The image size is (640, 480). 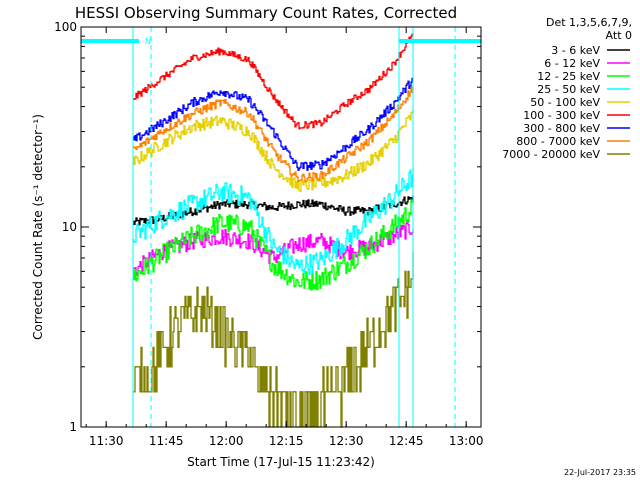 What do you see at coordinates (565, 102) in the screenshot?
I see `legend-label: 50 - 100 keV` at bounding box center [565, 102].